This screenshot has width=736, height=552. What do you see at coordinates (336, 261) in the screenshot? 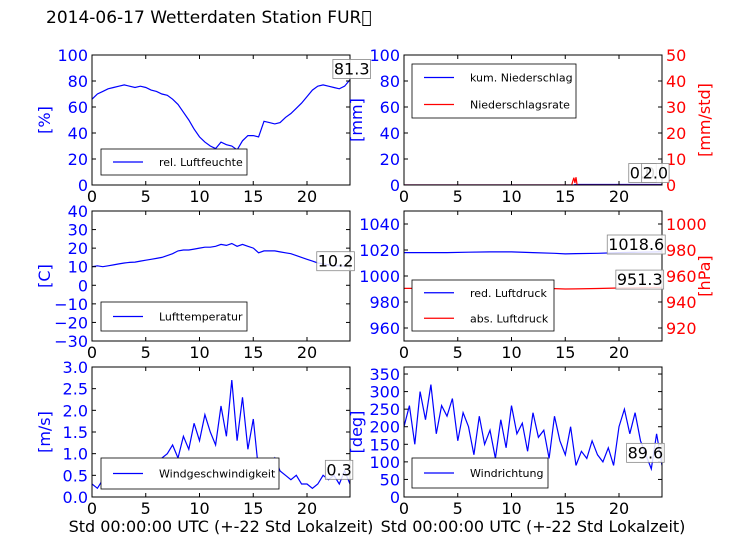
I see `panel-temperature-value-label: 10.2` at bounding box center [336, 261].